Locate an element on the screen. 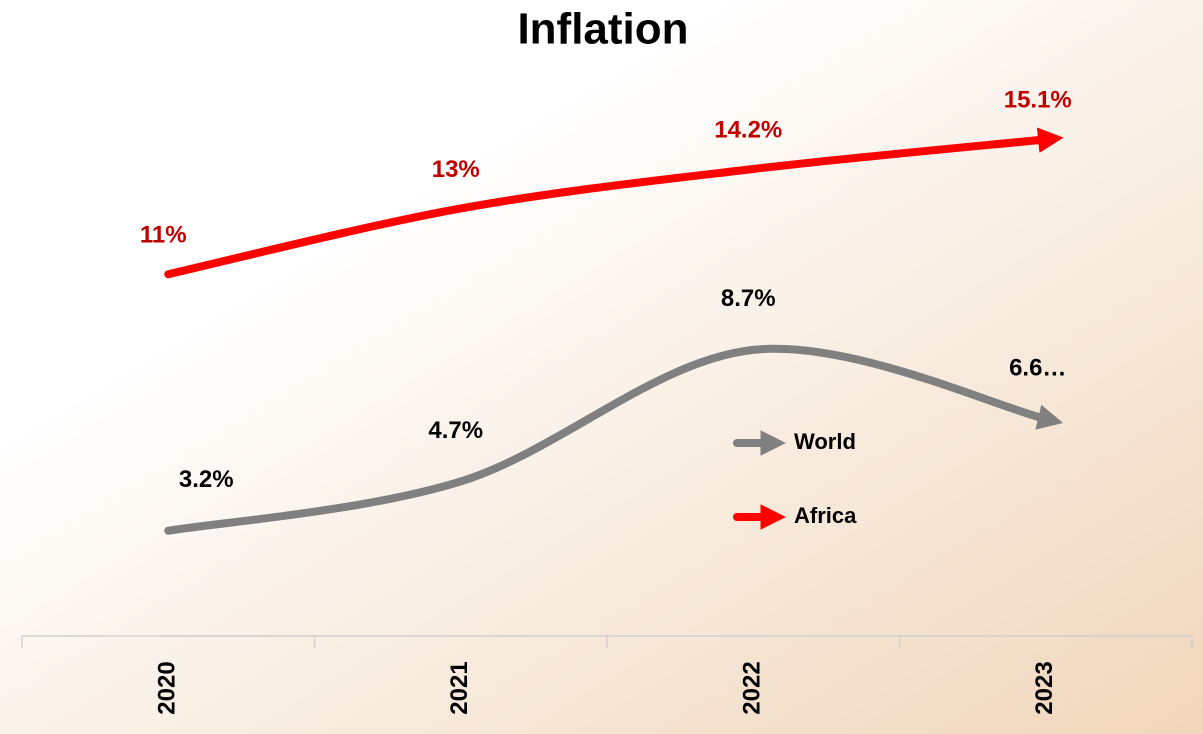  data-label: 3.2% is located at coordinates (206, 479).